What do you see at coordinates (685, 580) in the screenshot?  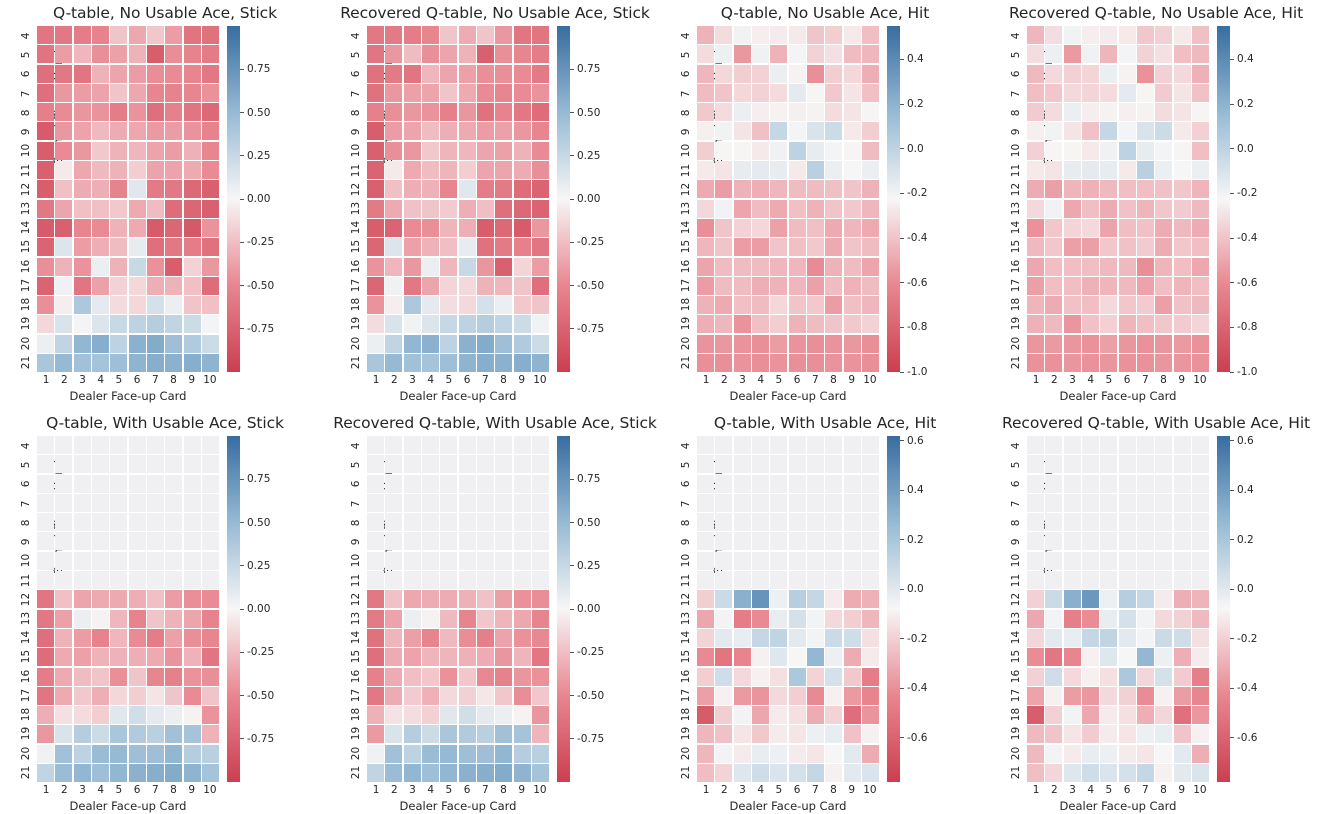 I see `y-tick-label: 11` at bounding box center [685, 580].